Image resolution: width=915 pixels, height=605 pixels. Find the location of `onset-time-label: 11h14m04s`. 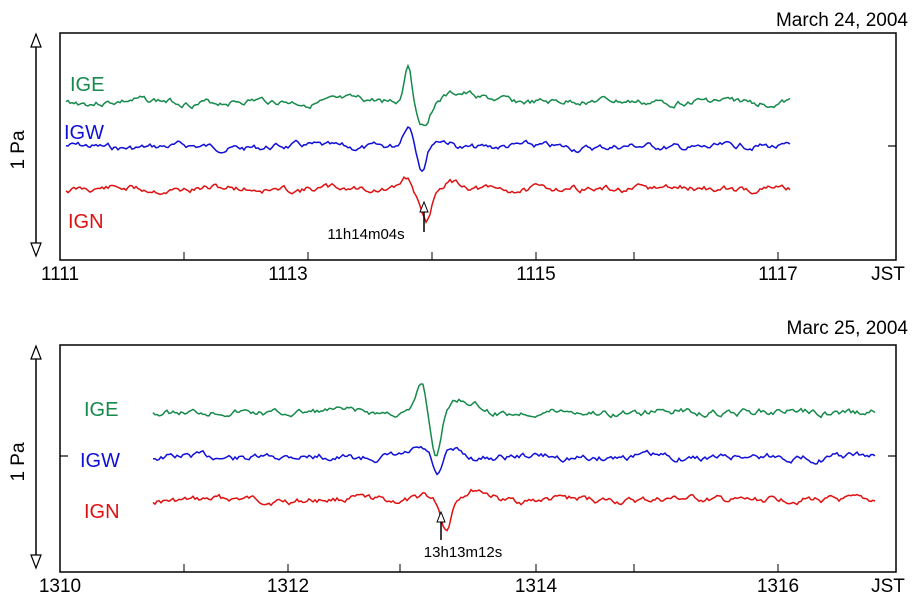

onset-time-label: 11h14m04s is located at coordinates (365, 234).